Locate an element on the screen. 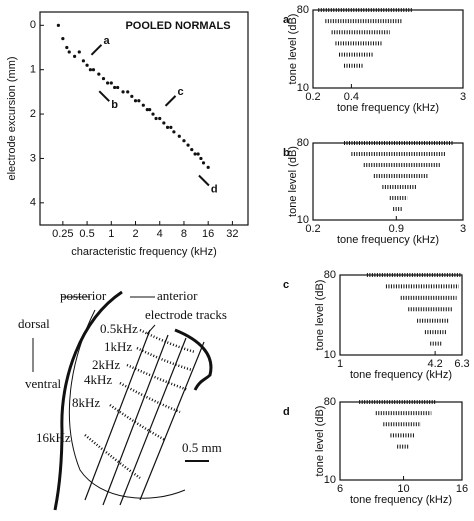 This screenshot has height=521, width=474. isofrequency-lines is located at coordinates (140, 404).